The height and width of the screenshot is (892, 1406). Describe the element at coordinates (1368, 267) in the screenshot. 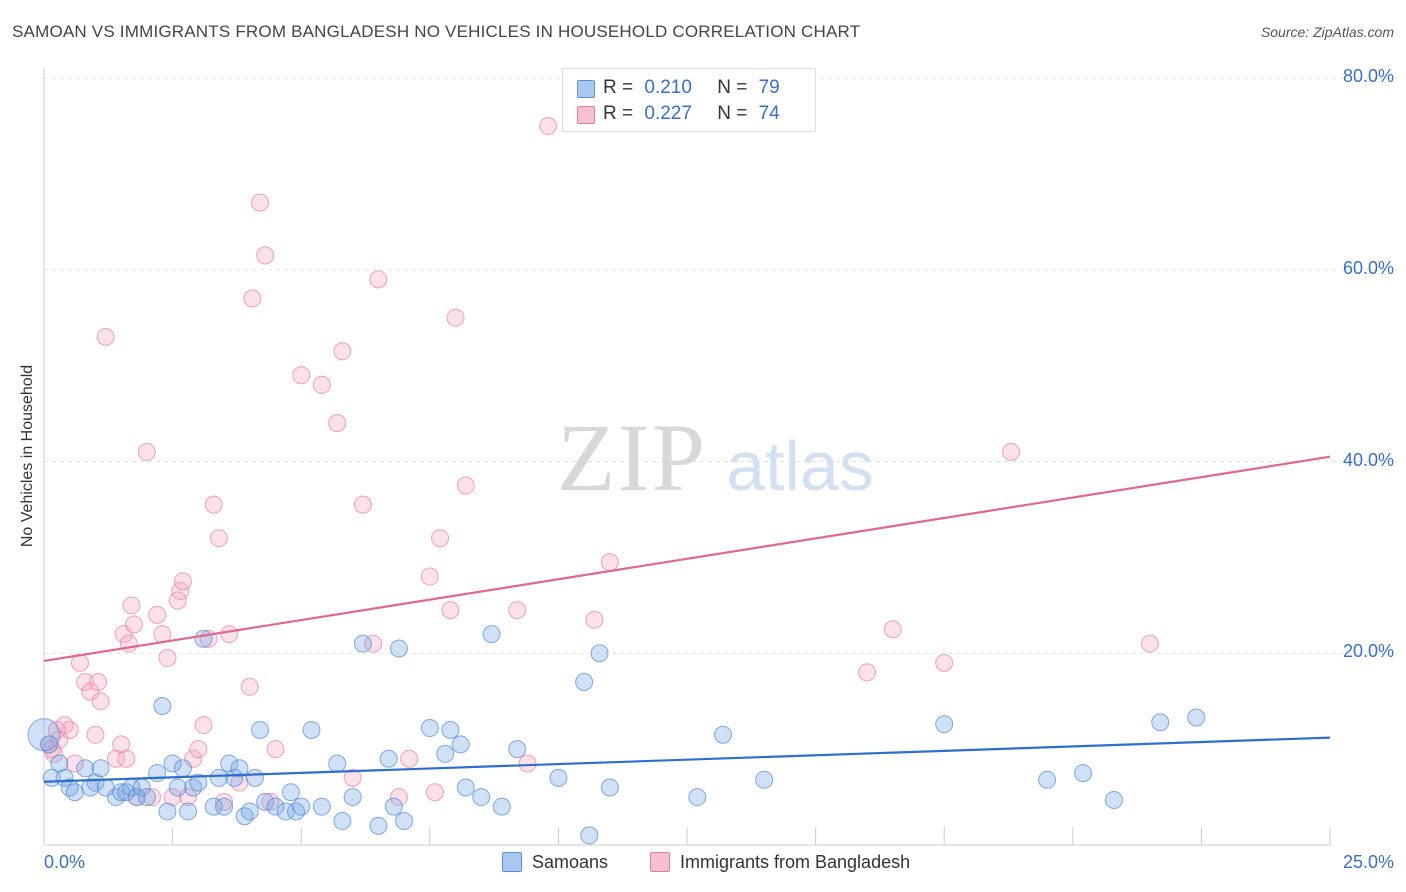

I see `y-tick-label: 60.0%` at that location.